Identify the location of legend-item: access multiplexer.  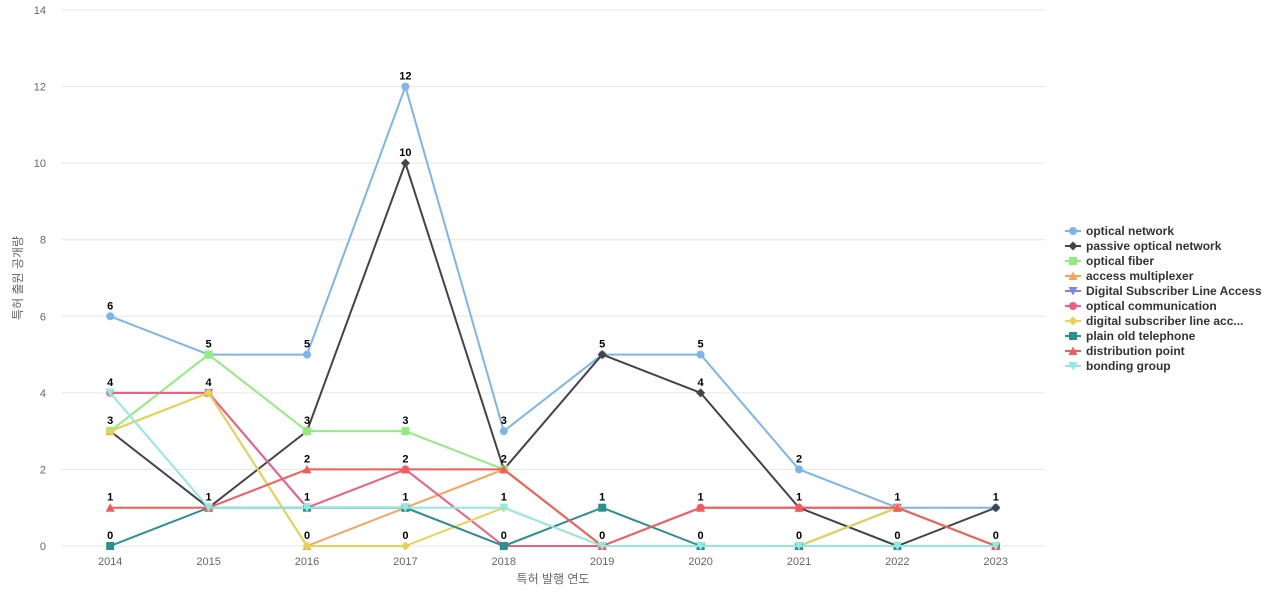
(1129, 276).